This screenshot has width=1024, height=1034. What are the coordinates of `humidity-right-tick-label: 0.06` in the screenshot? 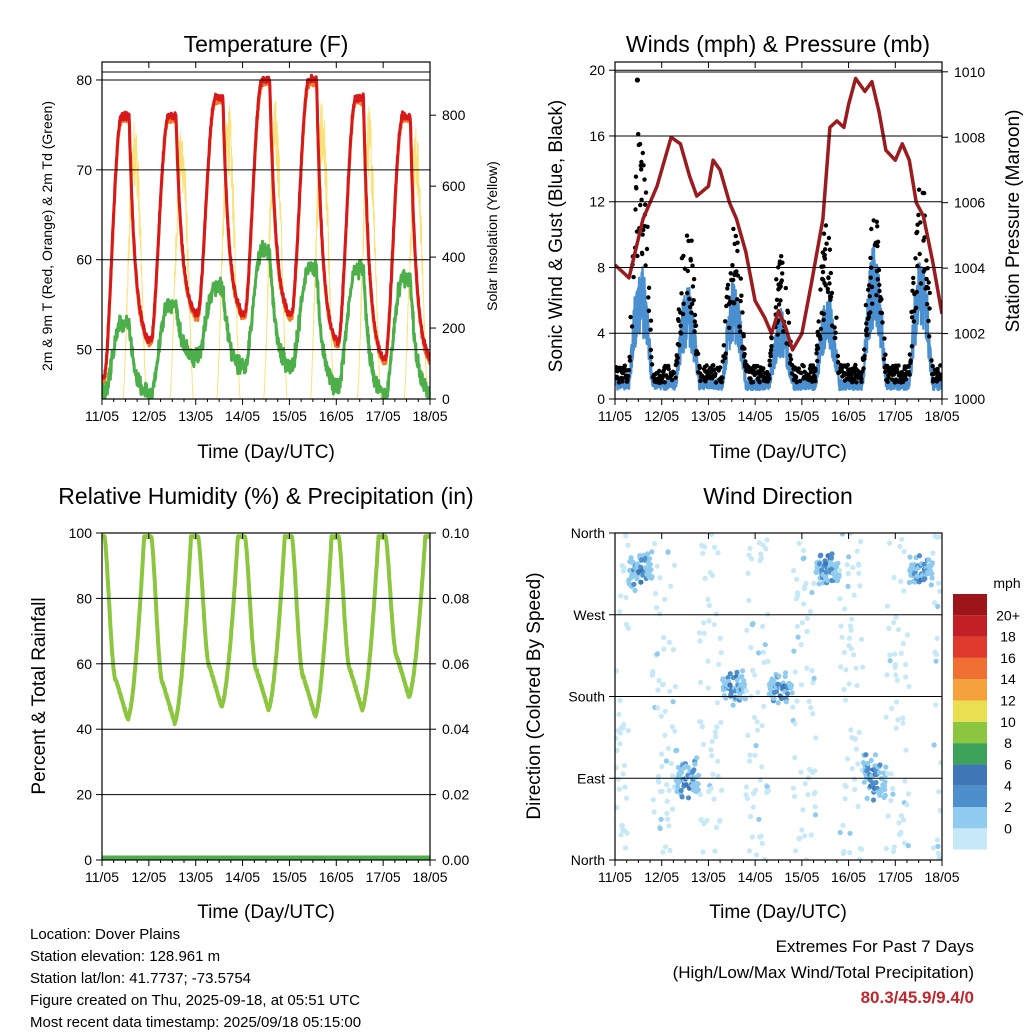 It's located at (455, 664).